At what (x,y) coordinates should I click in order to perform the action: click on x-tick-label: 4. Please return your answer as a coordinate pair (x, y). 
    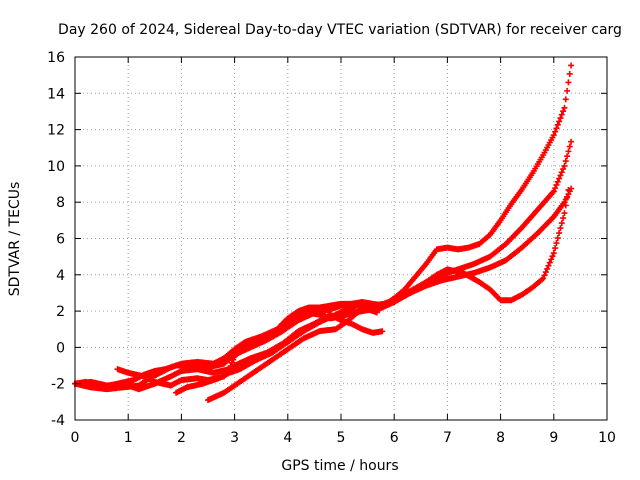
    Looking at the image, I should click on (287, 438).